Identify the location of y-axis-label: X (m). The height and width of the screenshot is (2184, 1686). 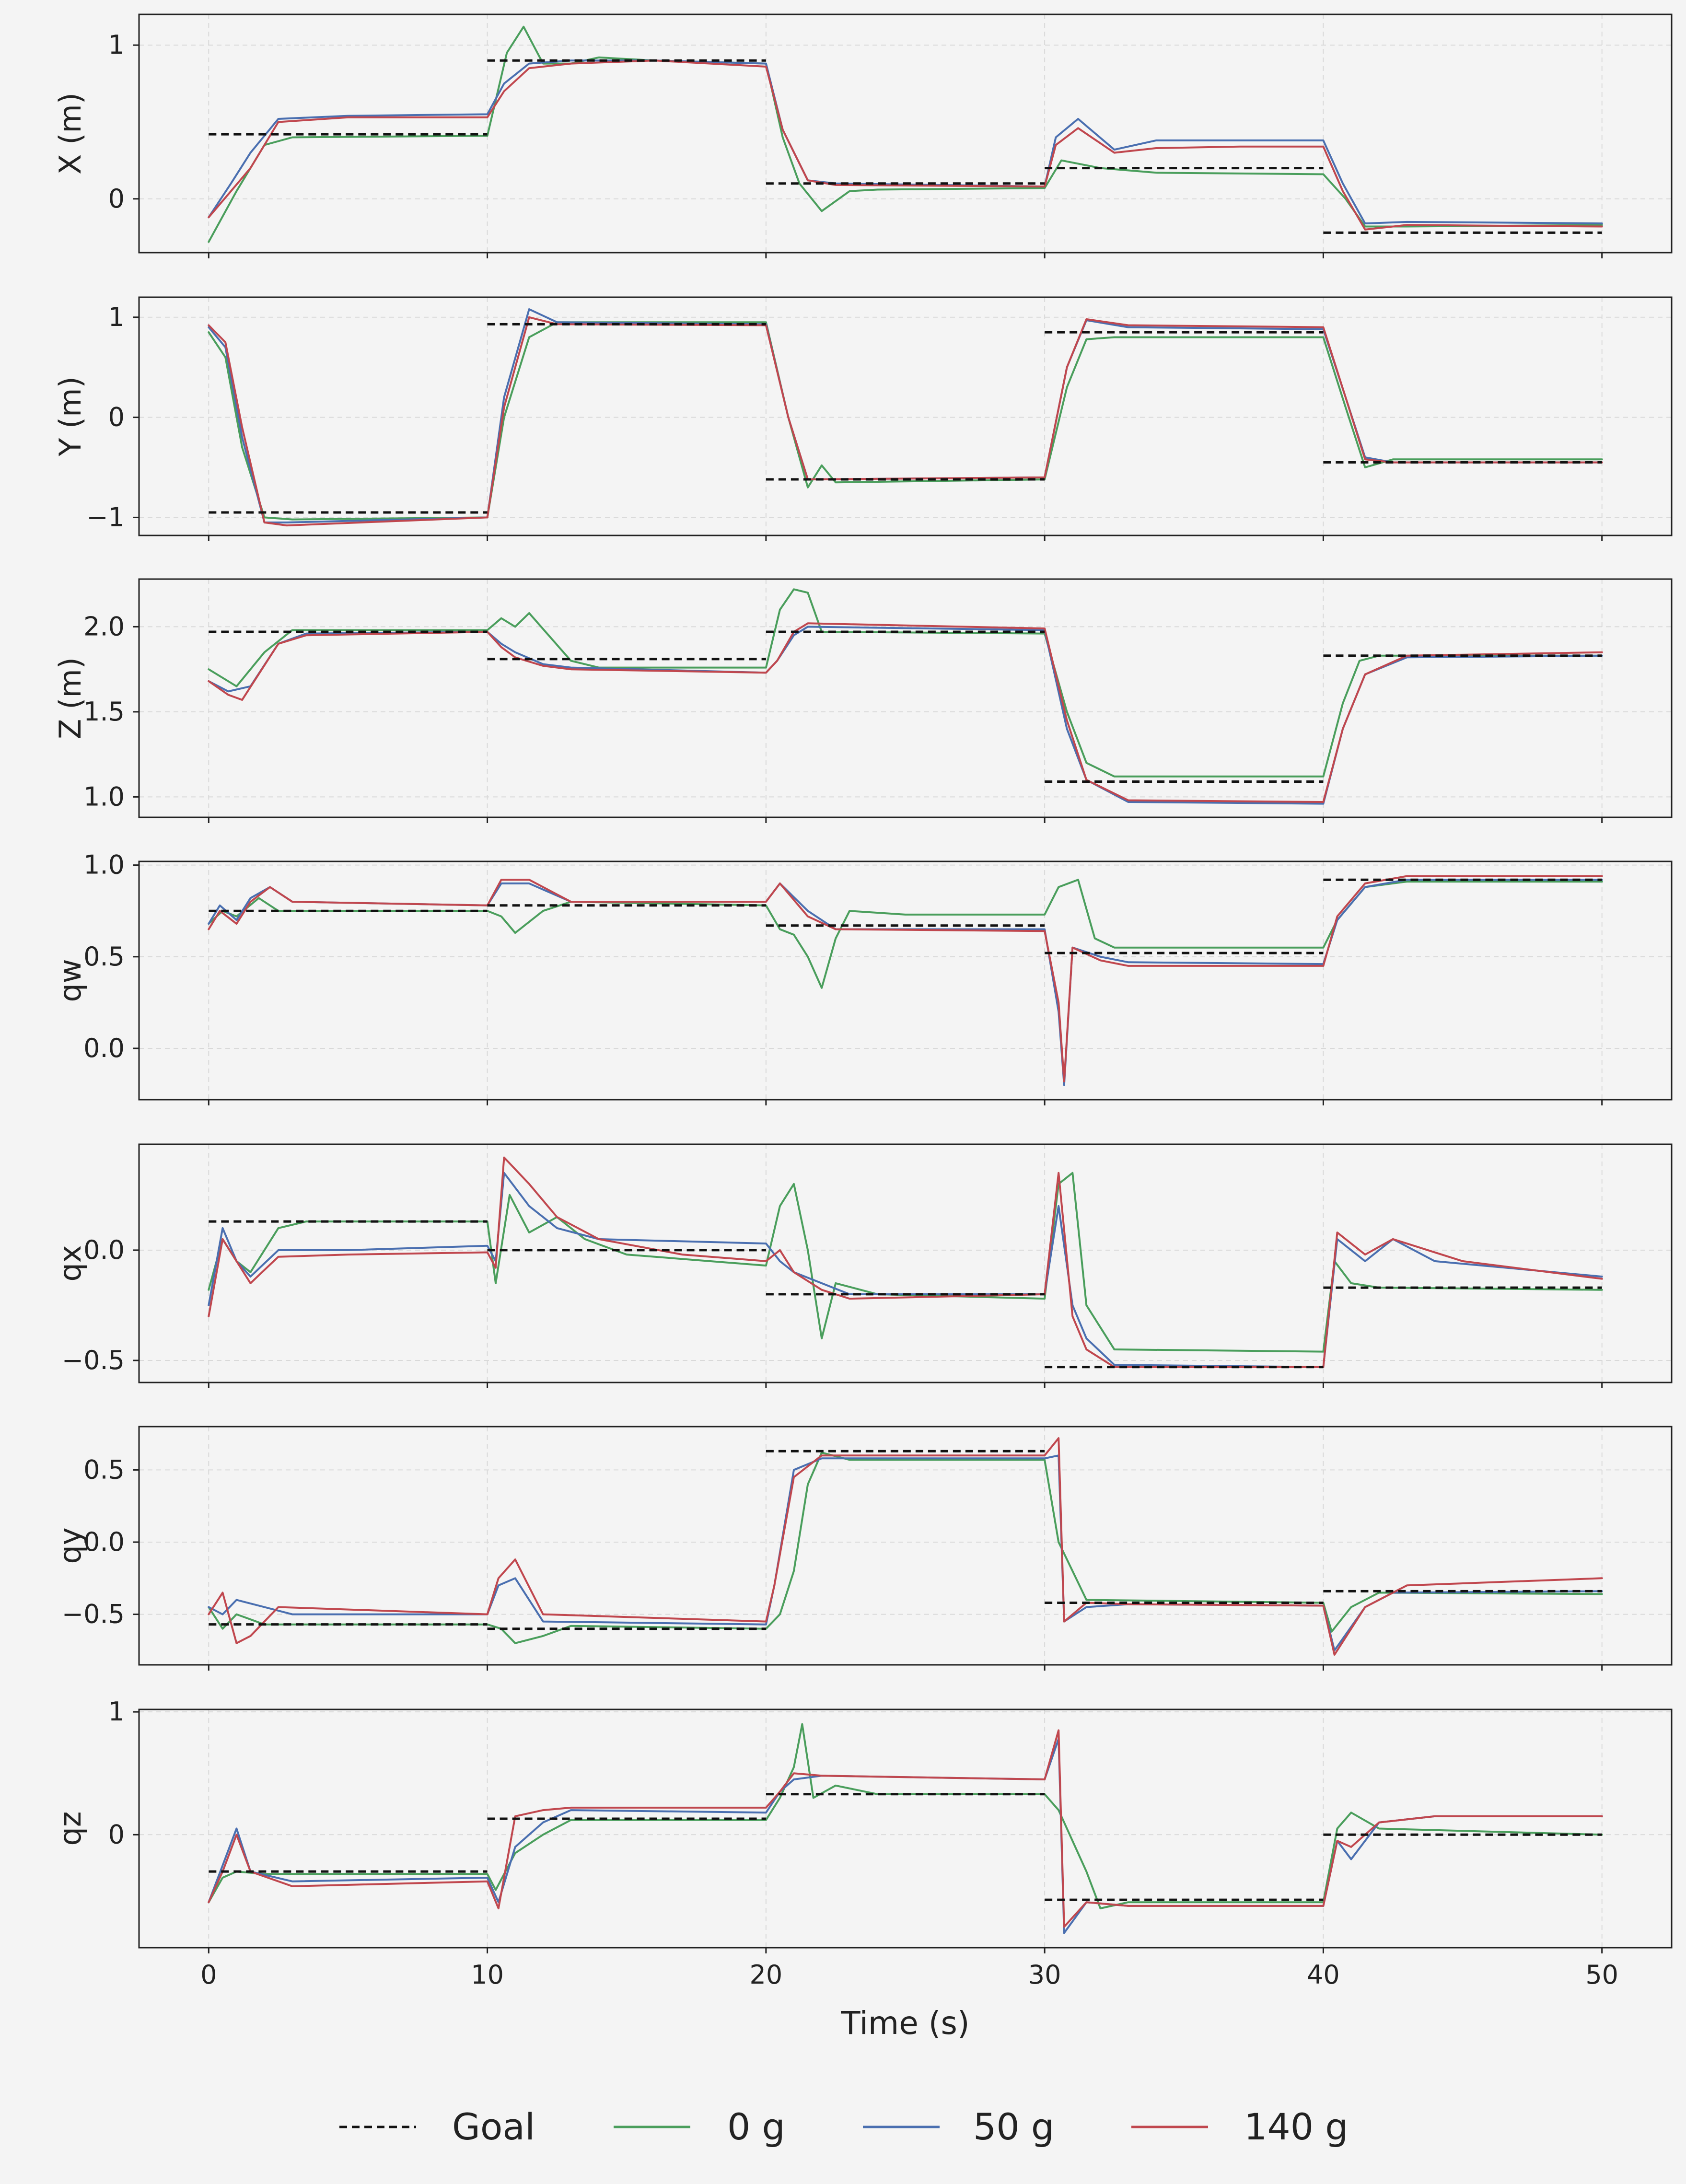
(70, 133).